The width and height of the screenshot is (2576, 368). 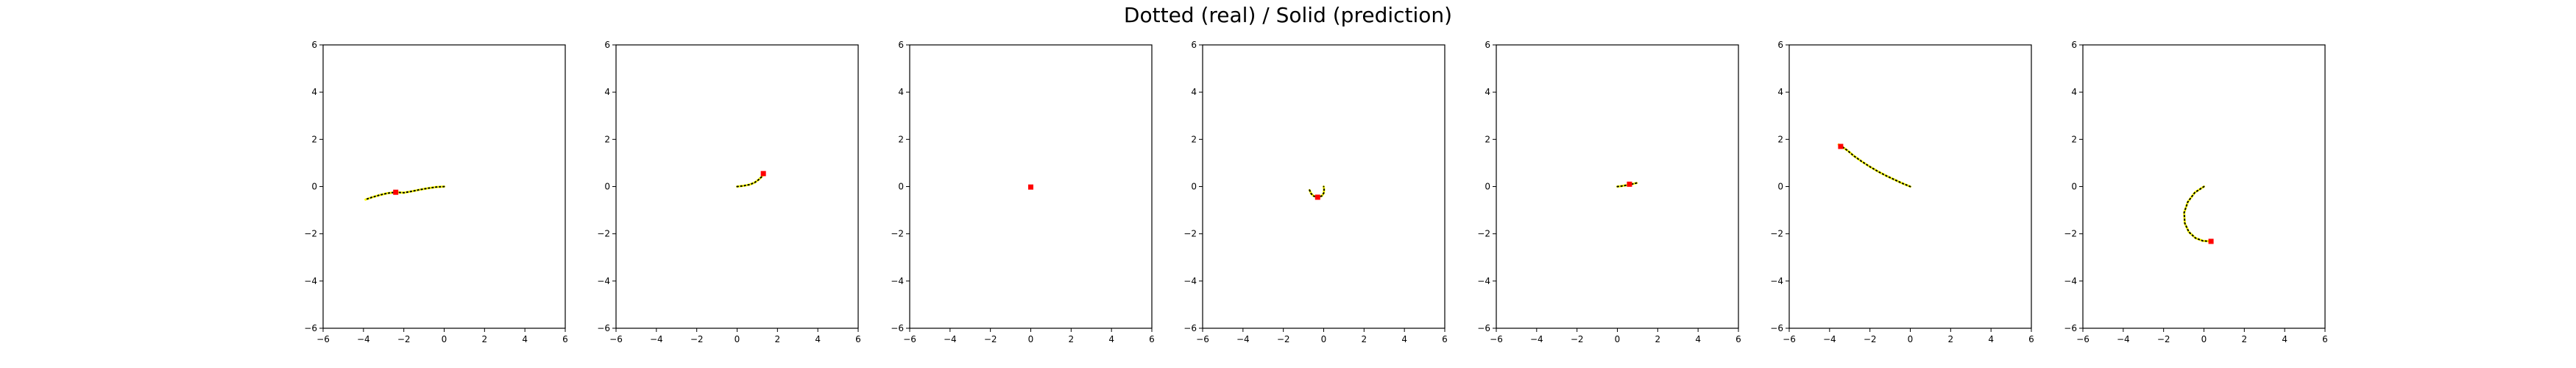 I want to click on figure-title: Dotted (real) / Solid (prediction), so click(x=1288, y=15).